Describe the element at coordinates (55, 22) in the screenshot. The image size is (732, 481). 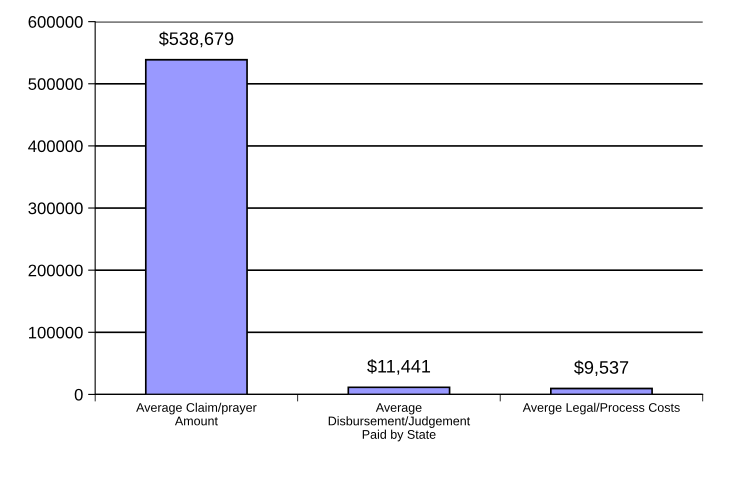
I see `y-tick-label: 600000` at that location.